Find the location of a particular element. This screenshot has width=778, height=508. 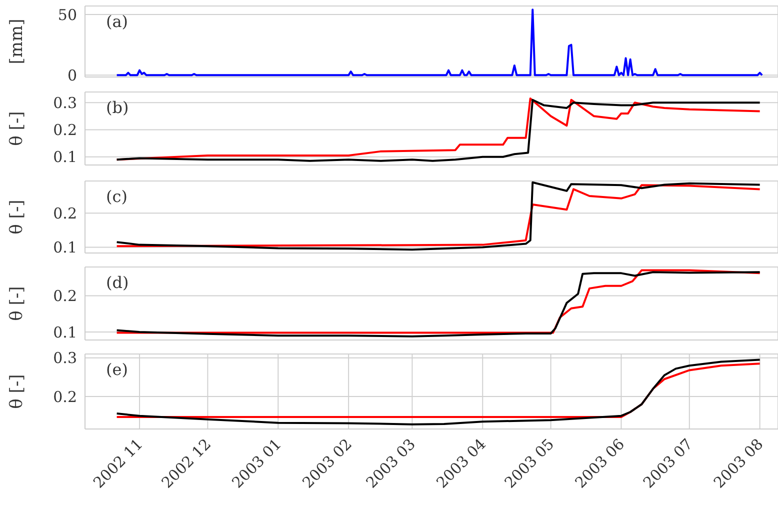

annotation: (c) is located at coordinates (117, 196).